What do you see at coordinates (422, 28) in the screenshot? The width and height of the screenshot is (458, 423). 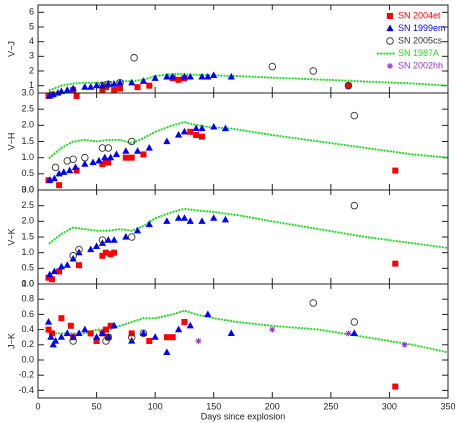 I see `legend-label: SN 1999em` at bounding box center [422, 28].